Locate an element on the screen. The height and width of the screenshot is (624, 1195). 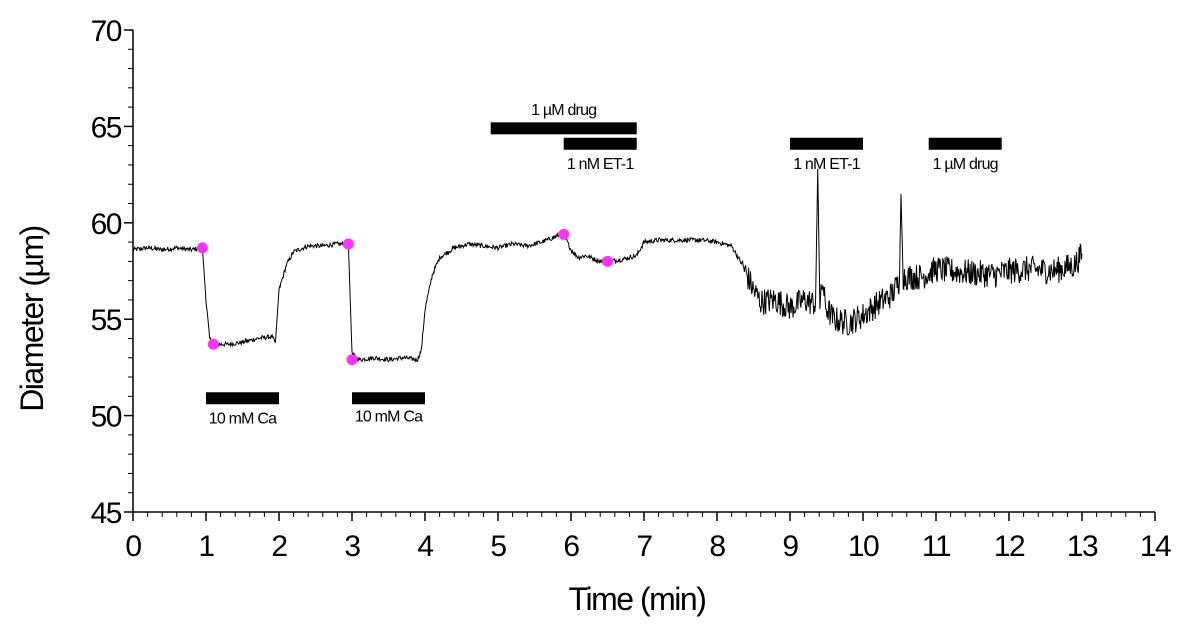
x-tick-label: 8 is located at coordinates (717, 546).